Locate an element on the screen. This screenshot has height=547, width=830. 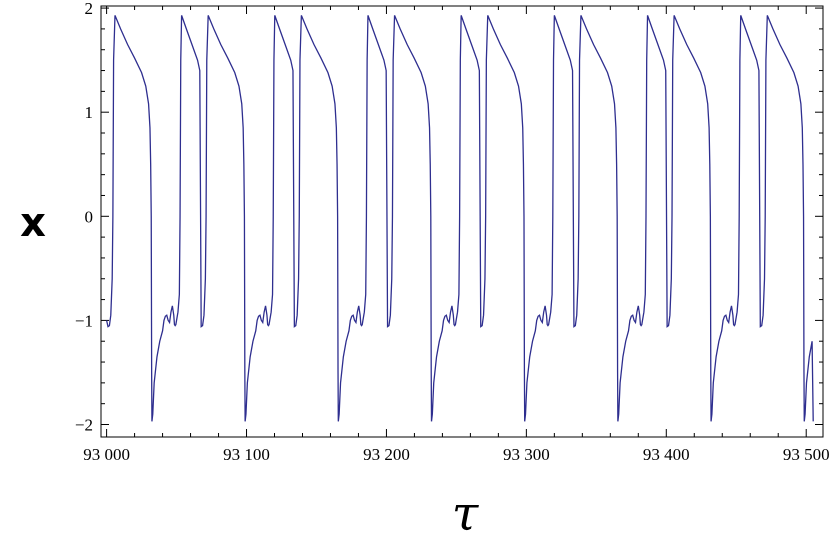
y-axis-title: x is located at coordinates (33, 223).